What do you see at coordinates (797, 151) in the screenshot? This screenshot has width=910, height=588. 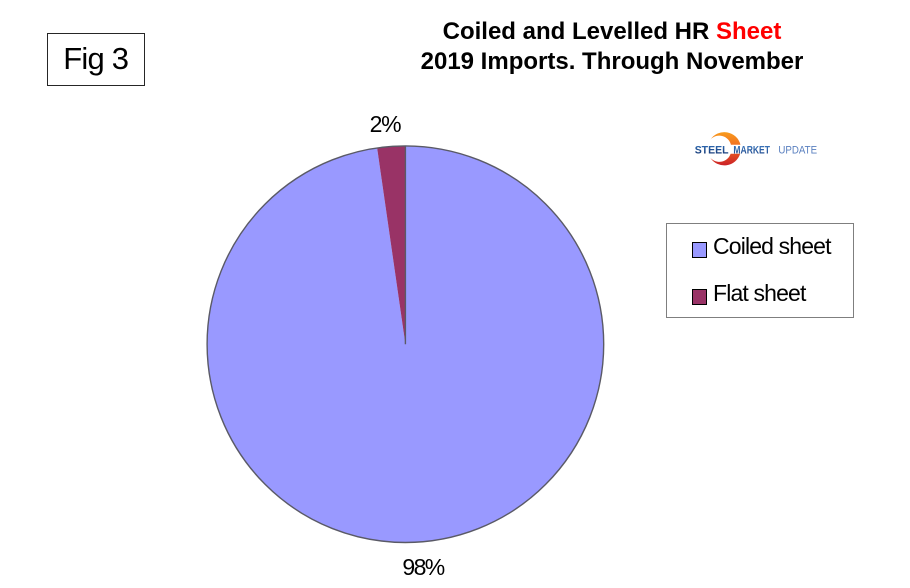 I see `svg-text: UPDATE` at bounding box center [797, 151].